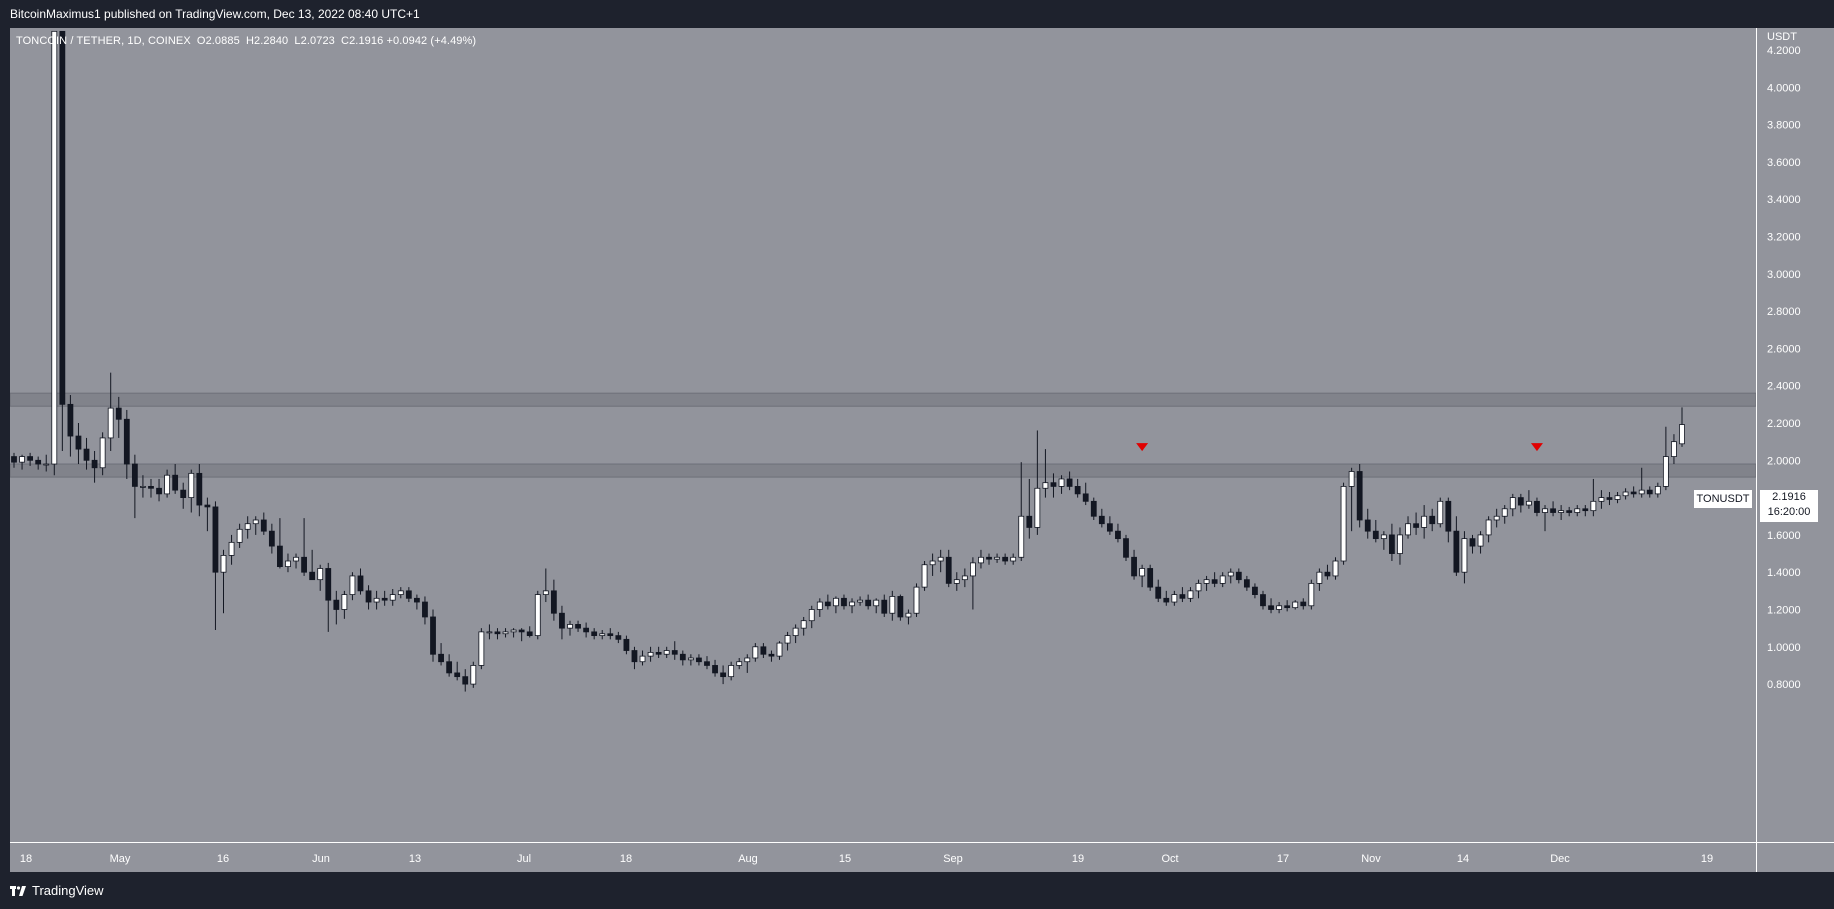 The image size is (1834, 909). Describe the element at coordinates (1784, 685) in the screenshot. I see `price-tick-label: 0.8000` at that location.